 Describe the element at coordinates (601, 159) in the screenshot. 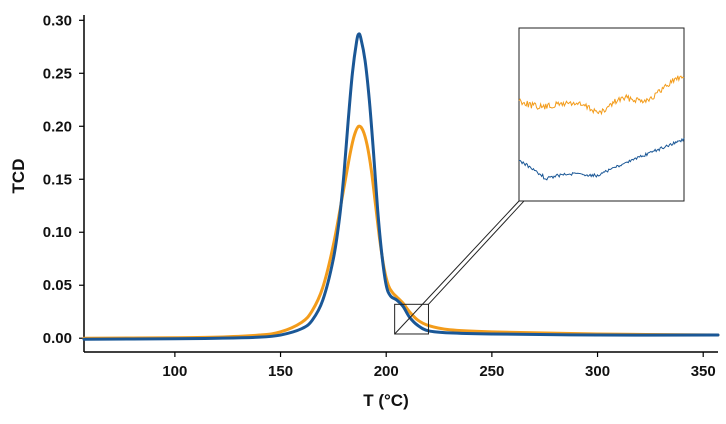

I see `inset-blue-trace` at that location.